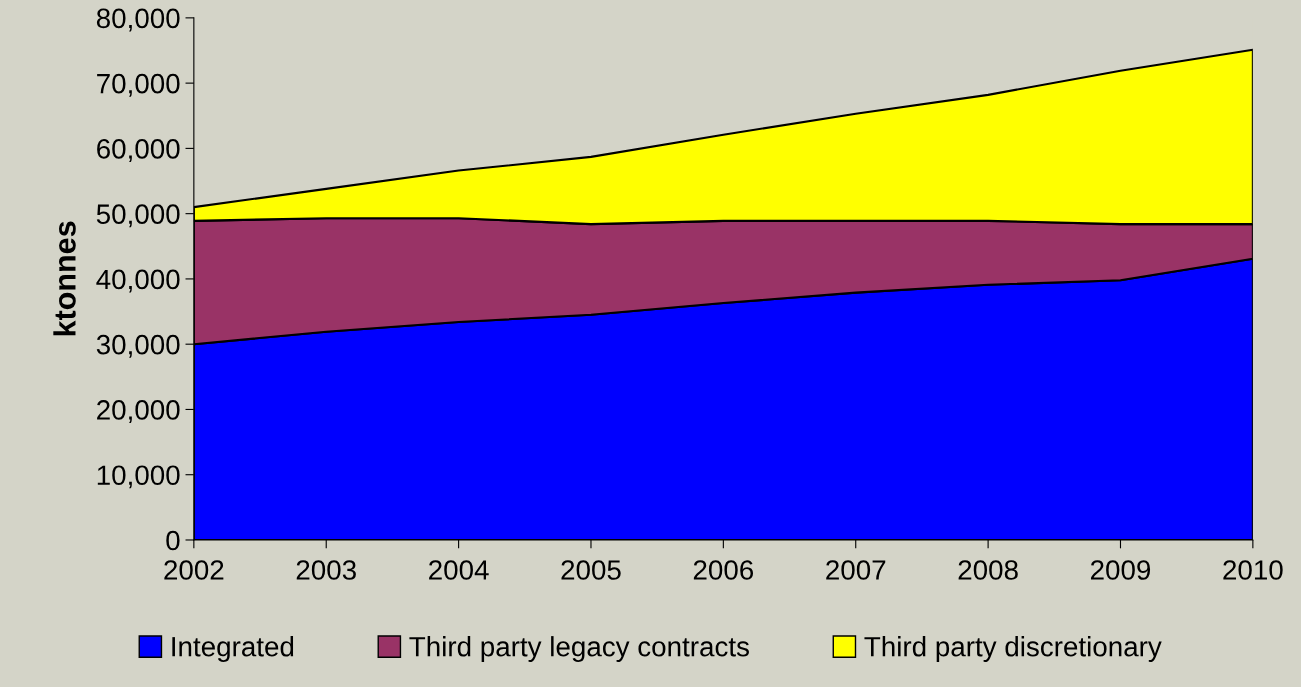 This screenshot has height=687, width=1301. I want to click on x-tick-label: 2010, so click(1253, 570).